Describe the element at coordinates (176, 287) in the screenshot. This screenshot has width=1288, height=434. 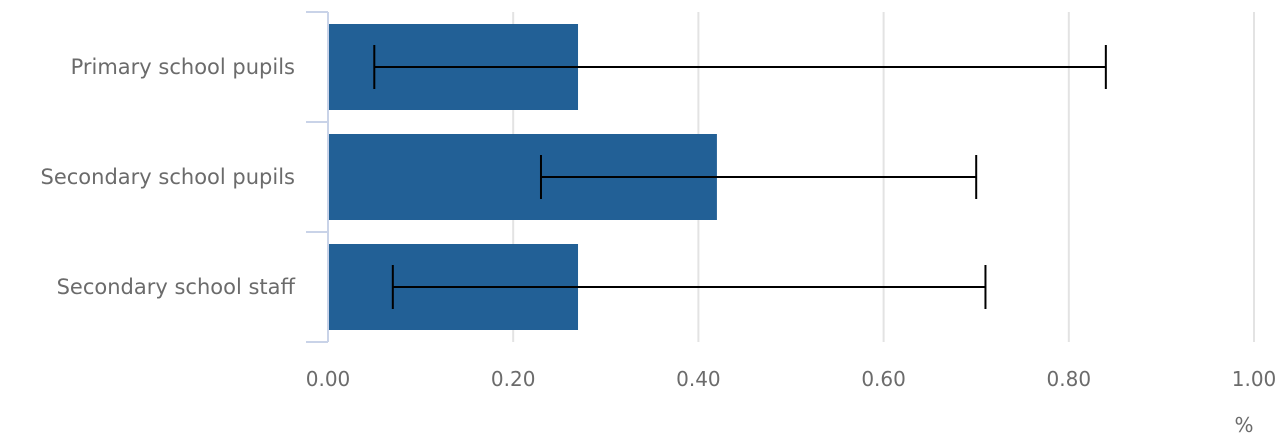
I see `category-label: Secondary school staff` at that location.